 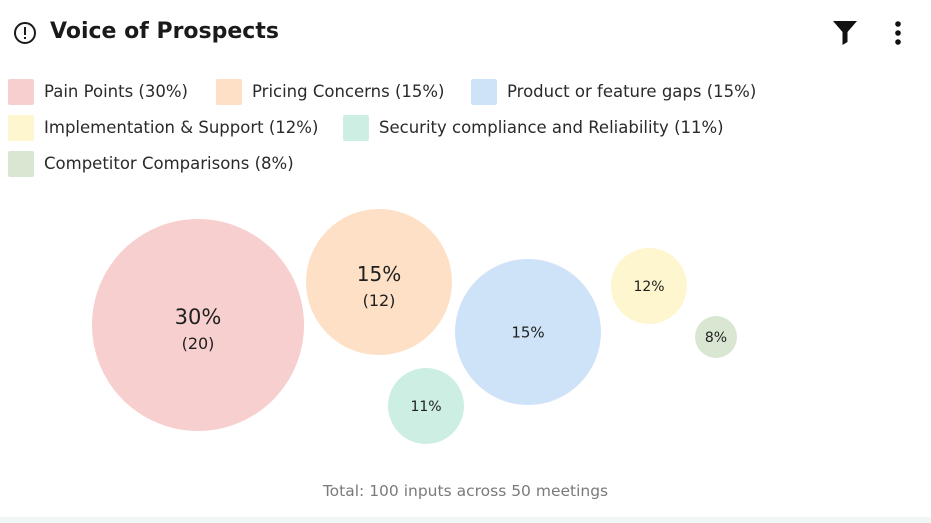 What do you see at coordinates (198, 343) in the screenshot?
I see `bubble-count-label: (20)` at bounding box center [198, 343].